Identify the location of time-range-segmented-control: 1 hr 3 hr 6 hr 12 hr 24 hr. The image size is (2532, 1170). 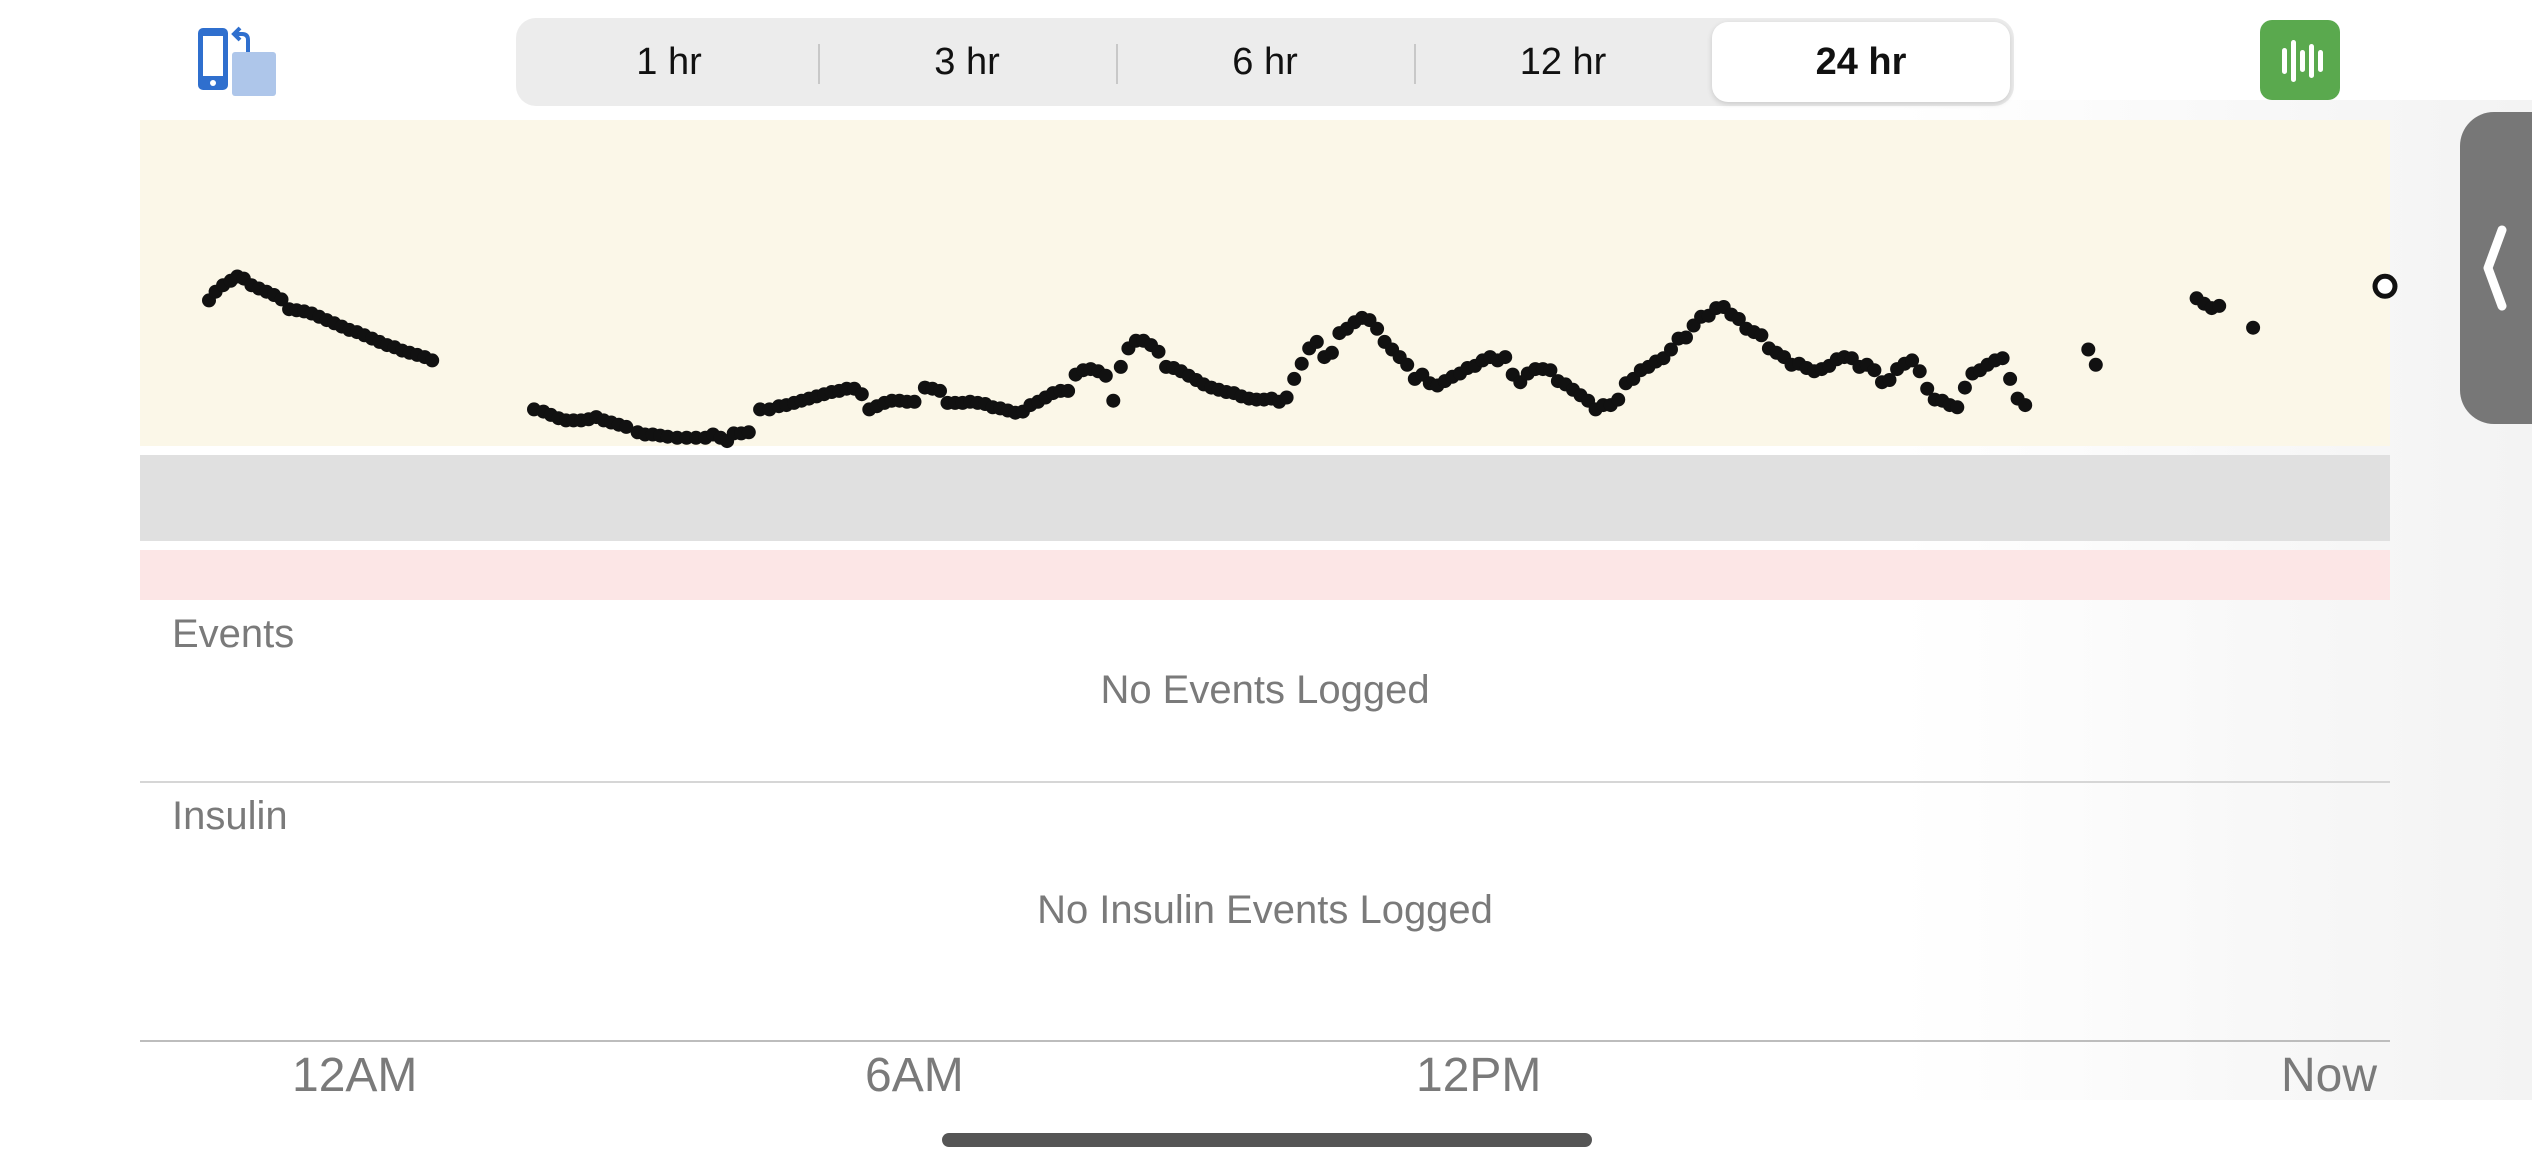
(1265, 62).